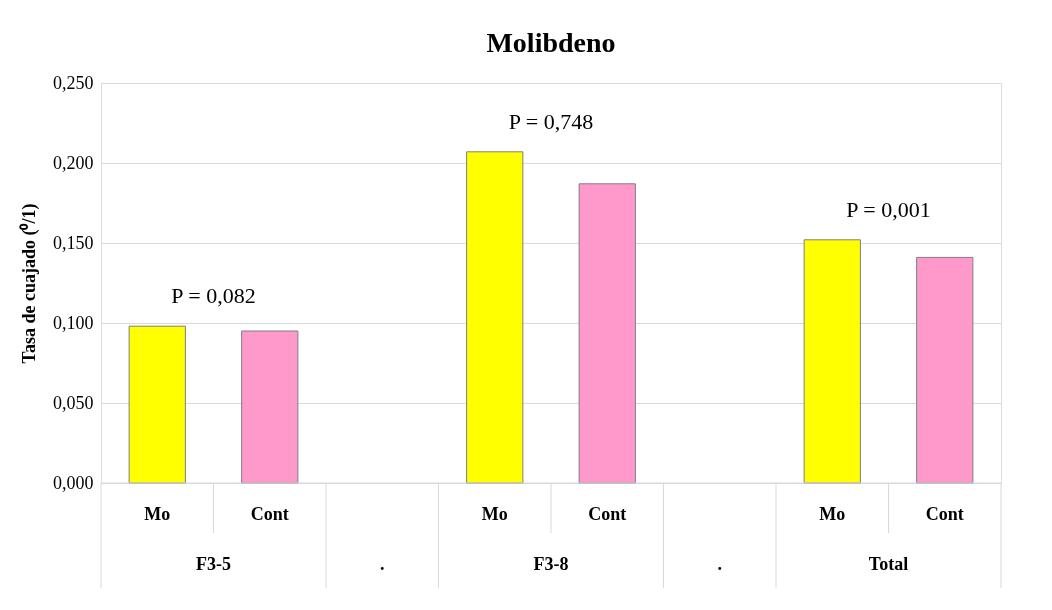 The width and height of the screenshot is (1052, 610). I want to click on annotation: P = 0,001, so click(888, 209).